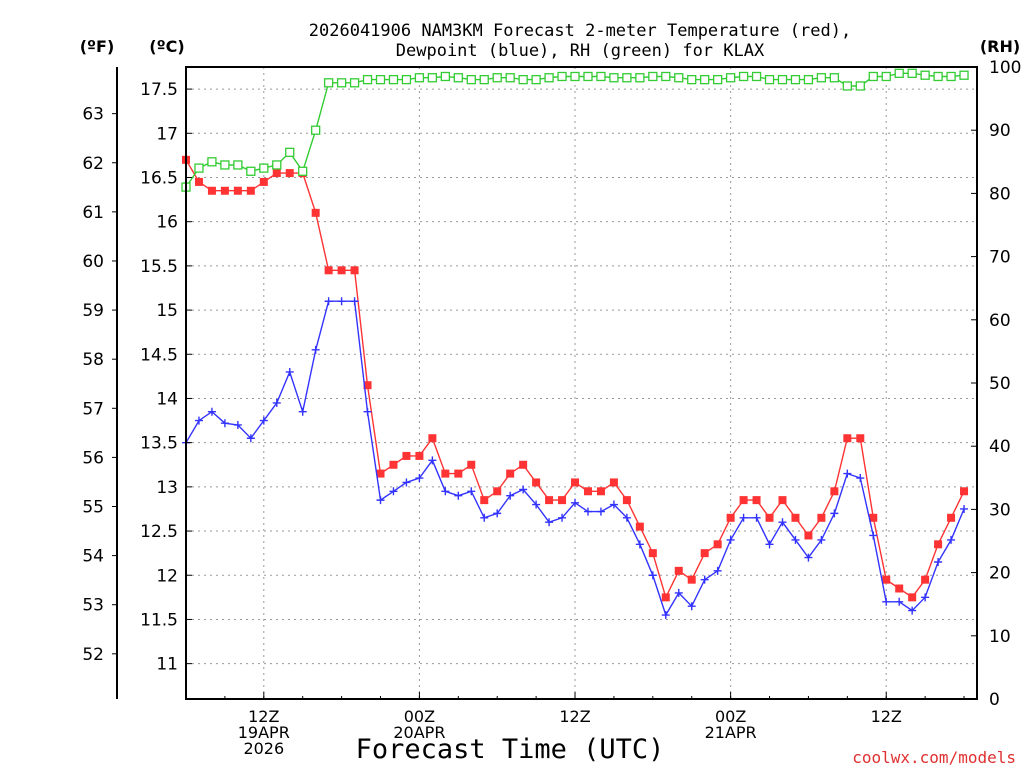  I want to click on fahrenheit-tick-label: 62, so click(93, 164).